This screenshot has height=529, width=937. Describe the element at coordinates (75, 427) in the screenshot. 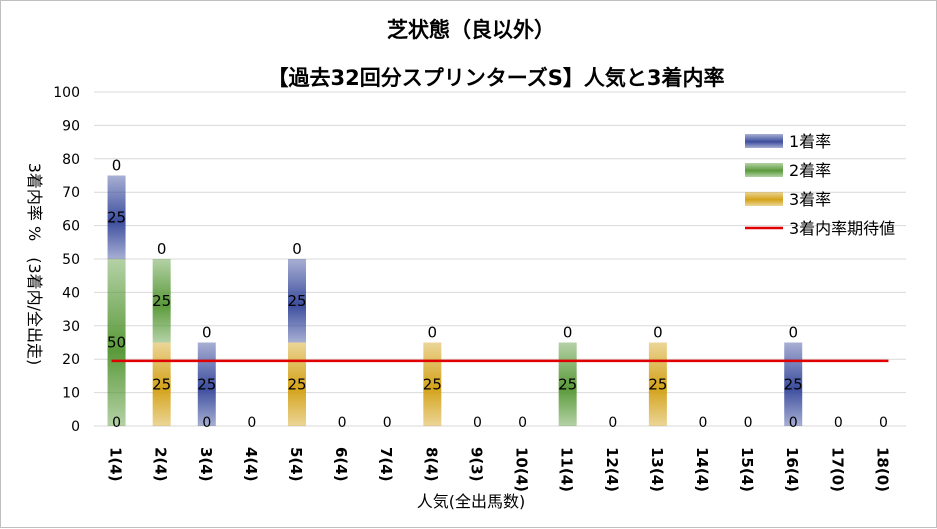

I see `y-tick-label: 0` at that location.